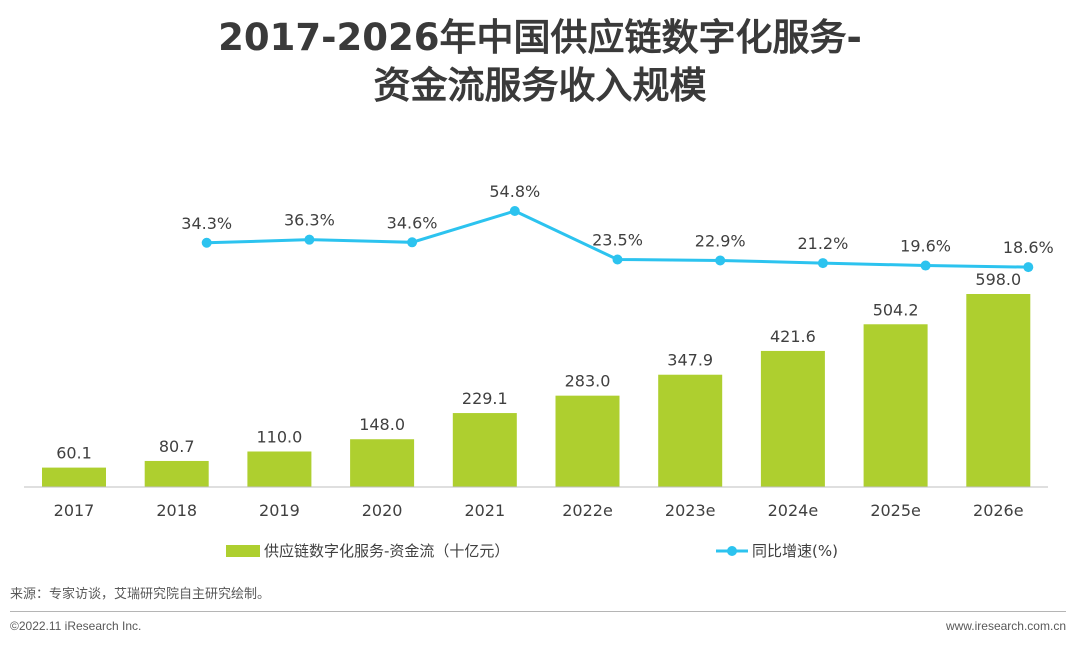 This screenshot has width=1080, height=645. What do you see at coordinates (412, 222) in the screenshot?
I see `growth-label-2020: 34.6%` at bounding box center [412, 222].